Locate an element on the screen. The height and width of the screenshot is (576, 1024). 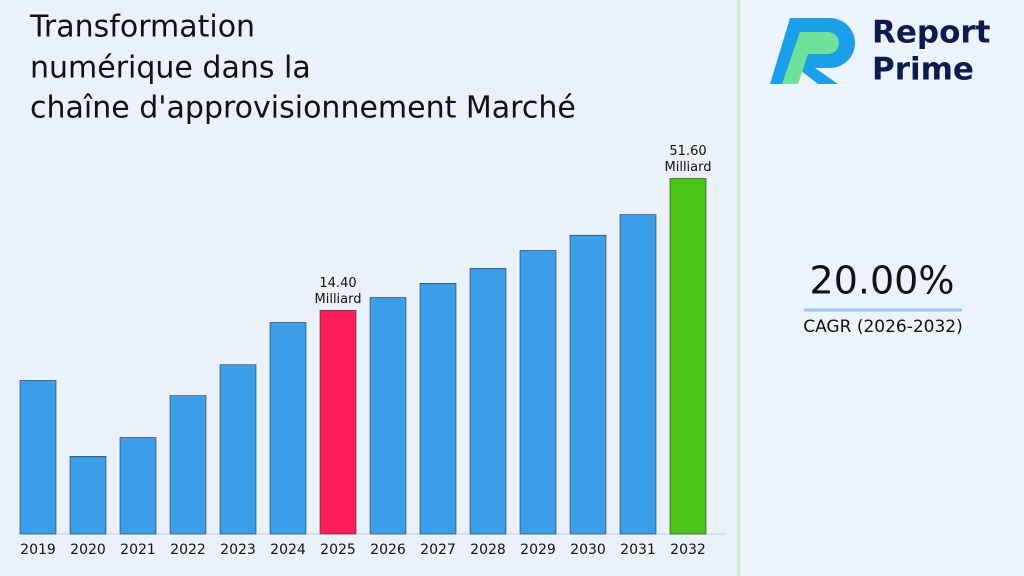
x-tick-label: 2021 is located at coordinates (138, 550).